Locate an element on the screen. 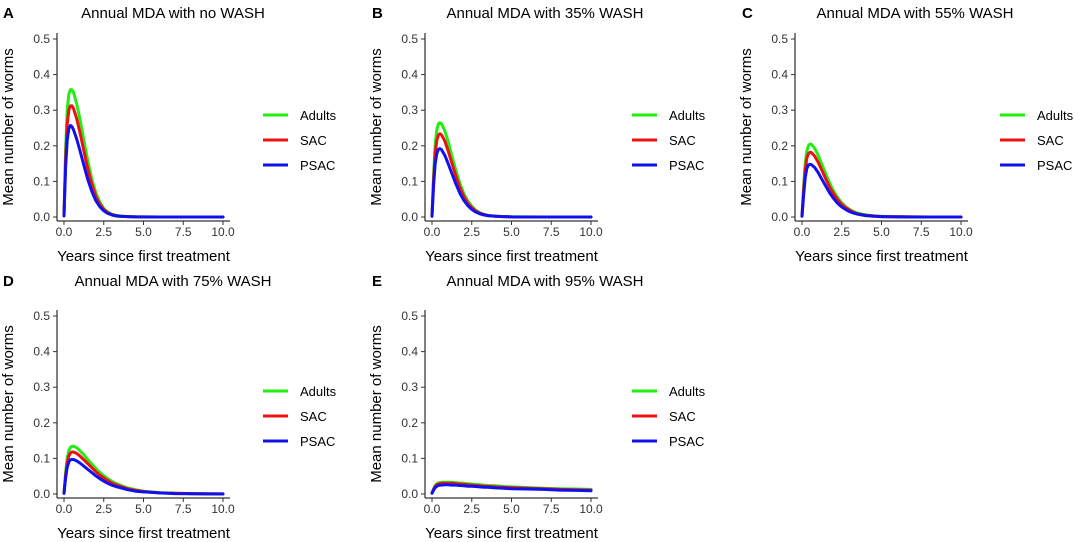 This screenshot has height=542, width=1084. series-line-sac is located at coordinates (511, 175).